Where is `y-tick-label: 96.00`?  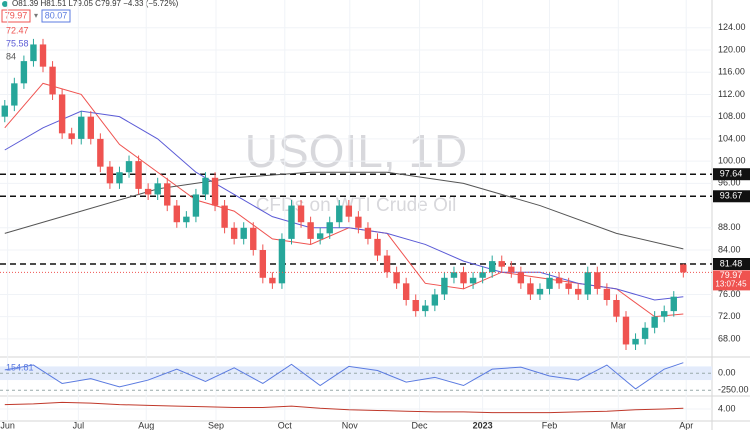 y-tick-label: 96.00 is located at coordinates (729, 183).